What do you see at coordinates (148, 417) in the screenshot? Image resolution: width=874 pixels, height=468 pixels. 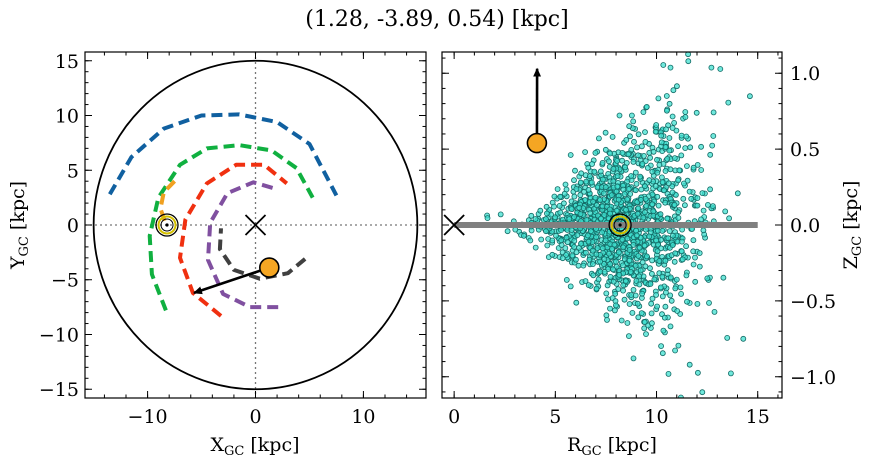 I see `left-x-tick-label: −10` at bounding box center [148, 417].